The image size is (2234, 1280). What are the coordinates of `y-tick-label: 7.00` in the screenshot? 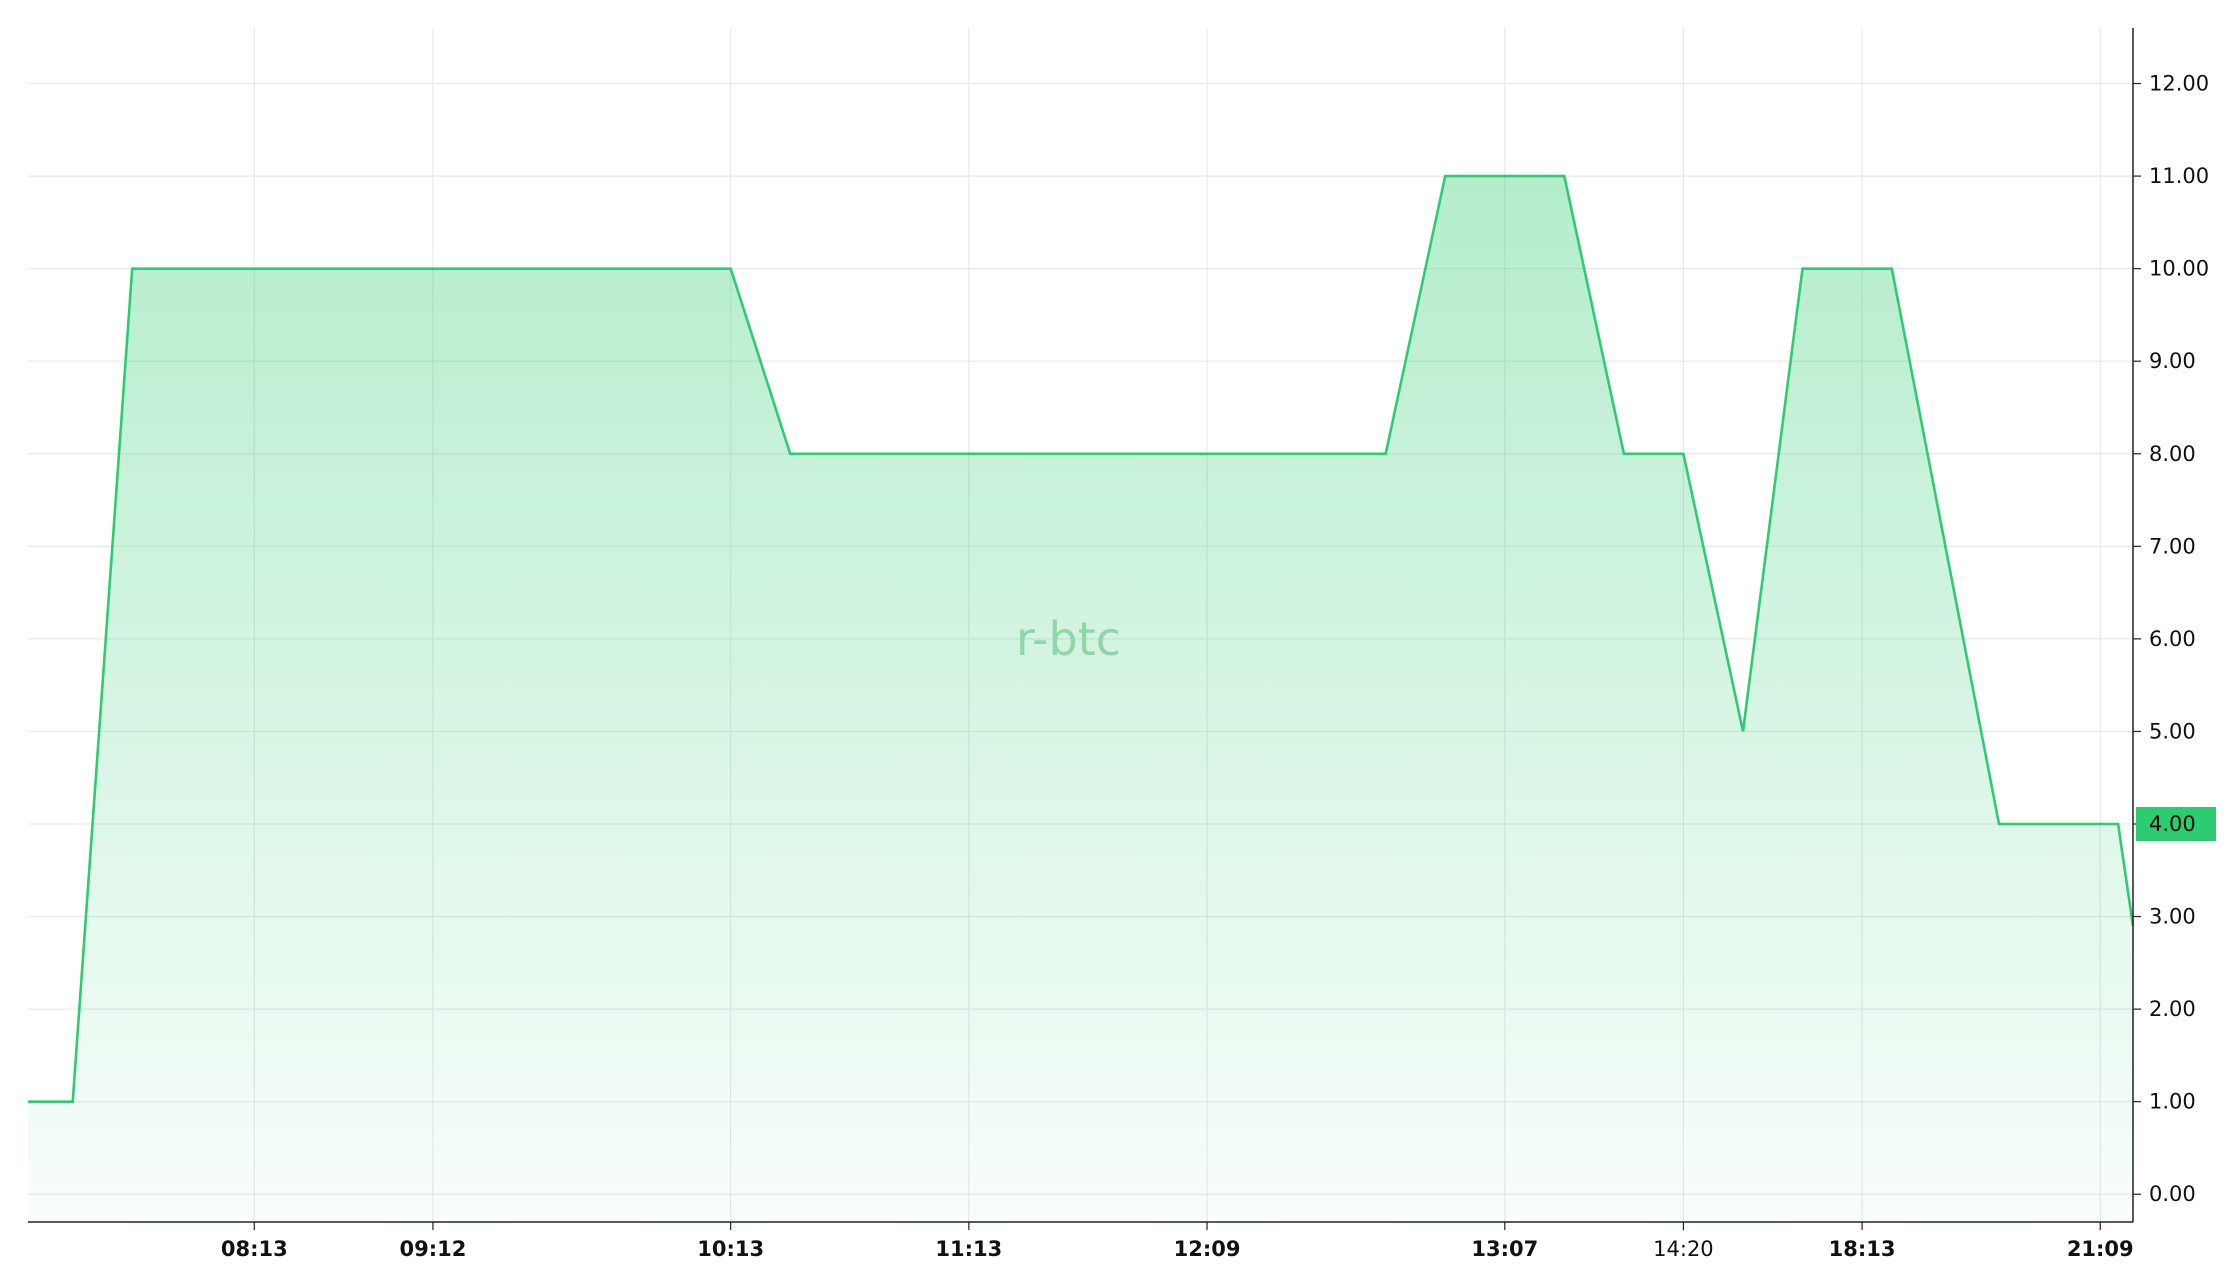 It's located at (2172, 546).